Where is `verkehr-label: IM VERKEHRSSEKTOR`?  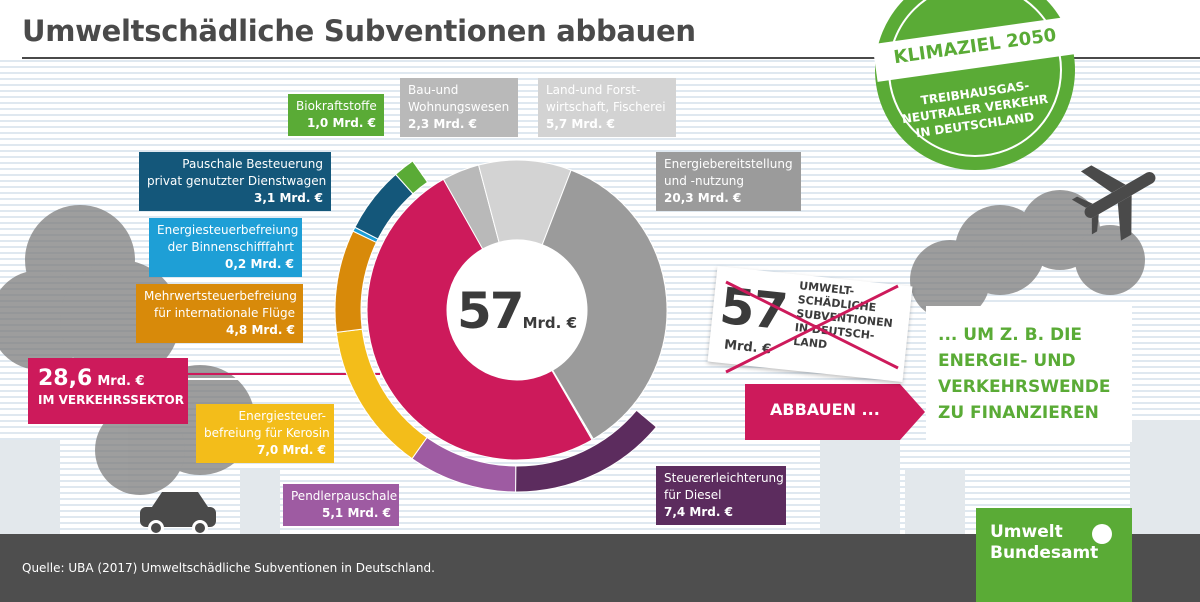
verkehr-label: IM VERKEHRSSEKTOR is located at coordinates (111, 400).